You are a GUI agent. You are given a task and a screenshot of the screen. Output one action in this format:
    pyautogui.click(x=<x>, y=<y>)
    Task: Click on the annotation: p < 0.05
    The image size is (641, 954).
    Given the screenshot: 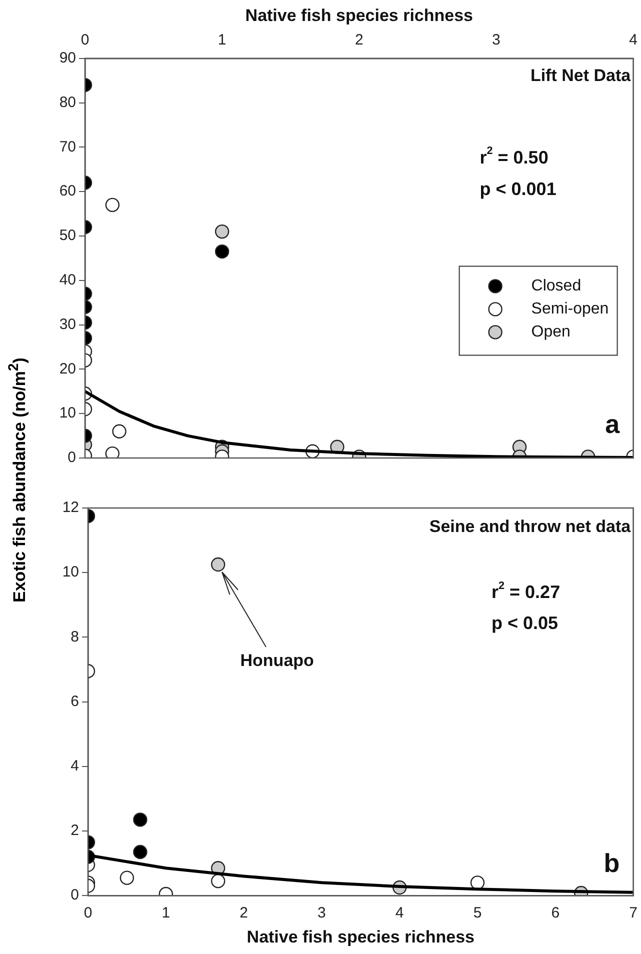 What is the action you would take?
    pyautogui.click(x=525, y=623)
    